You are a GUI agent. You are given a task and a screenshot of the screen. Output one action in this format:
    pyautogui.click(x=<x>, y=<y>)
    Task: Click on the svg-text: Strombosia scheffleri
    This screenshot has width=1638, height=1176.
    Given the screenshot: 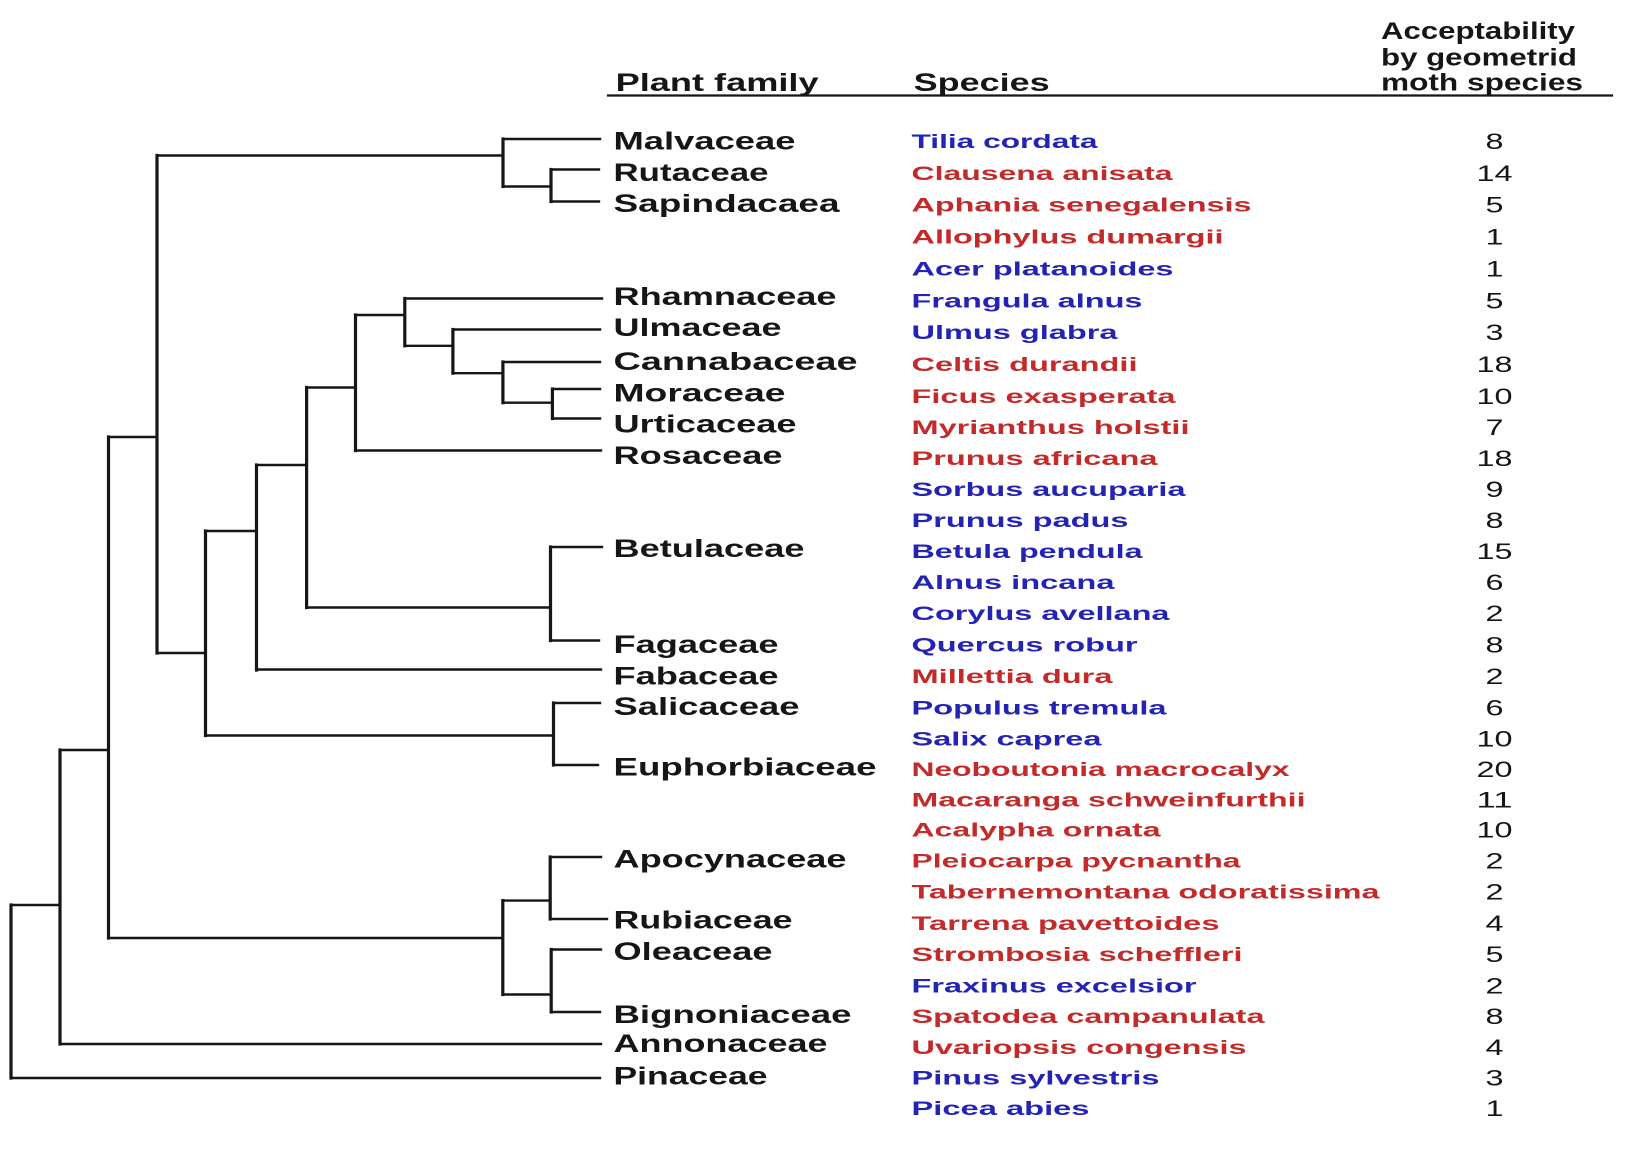 What is the action you would take?
    pyautogui.click(x=1077, y=955)
    